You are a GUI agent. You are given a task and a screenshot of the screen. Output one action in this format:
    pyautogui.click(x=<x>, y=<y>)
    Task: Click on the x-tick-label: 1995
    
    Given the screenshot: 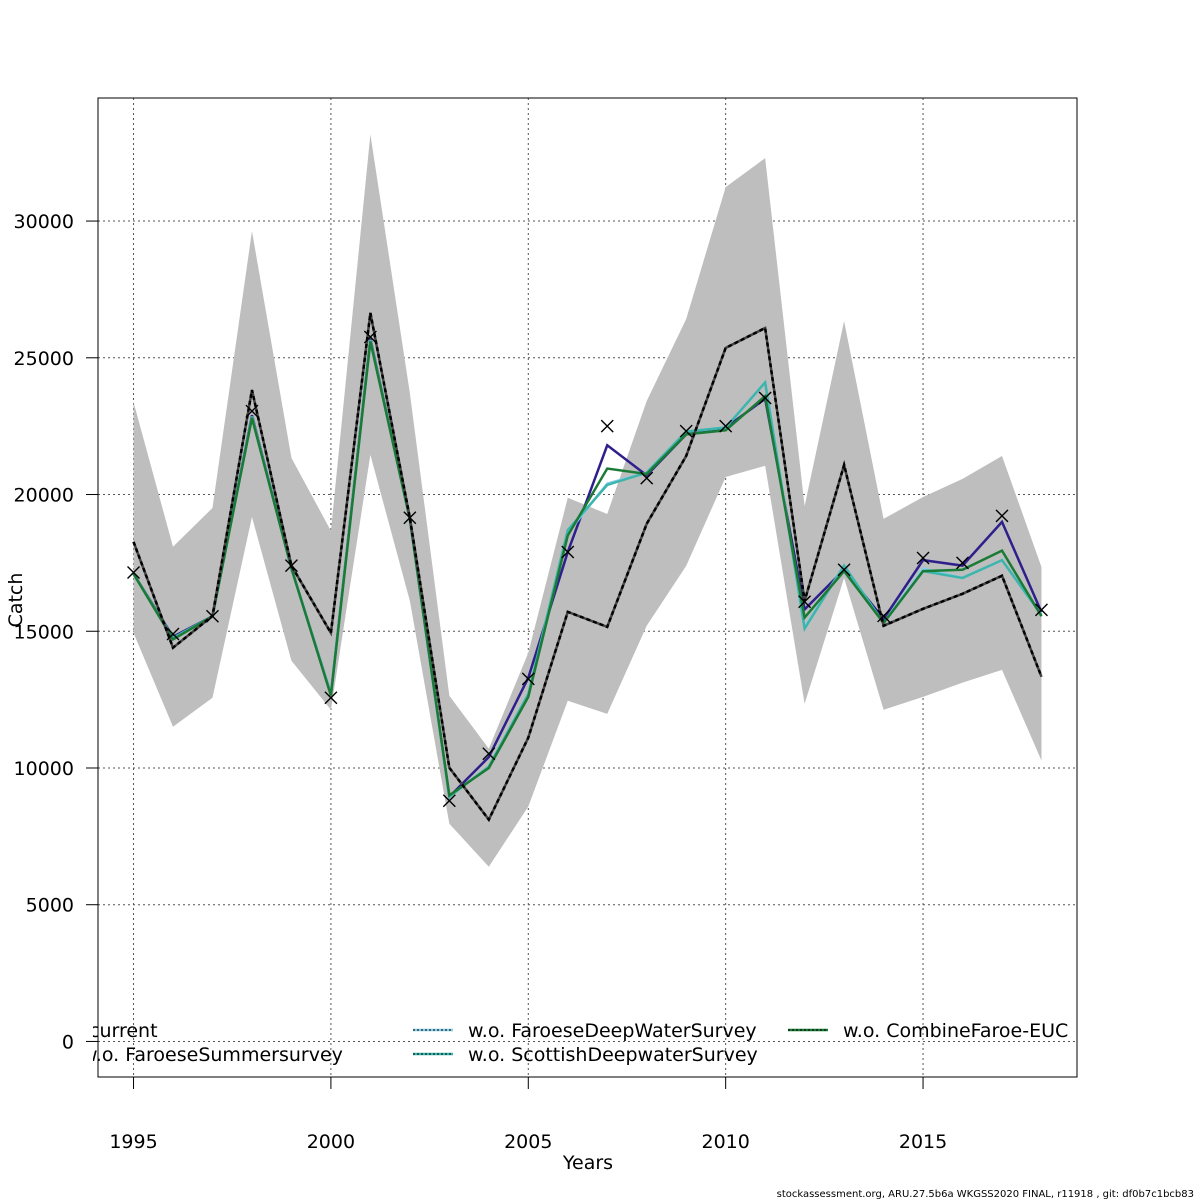 What is the action you would take?
    pyautogui.click(x=133, y=1142)
    